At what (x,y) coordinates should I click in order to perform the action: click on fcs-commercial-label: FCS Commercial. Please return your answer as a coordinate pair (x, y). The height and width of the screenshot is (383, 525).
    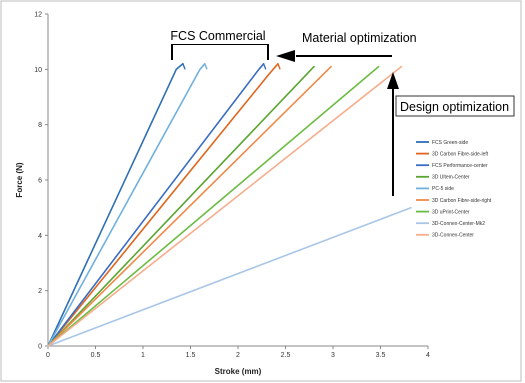
    Looking at the image, I should click on (217, 36).